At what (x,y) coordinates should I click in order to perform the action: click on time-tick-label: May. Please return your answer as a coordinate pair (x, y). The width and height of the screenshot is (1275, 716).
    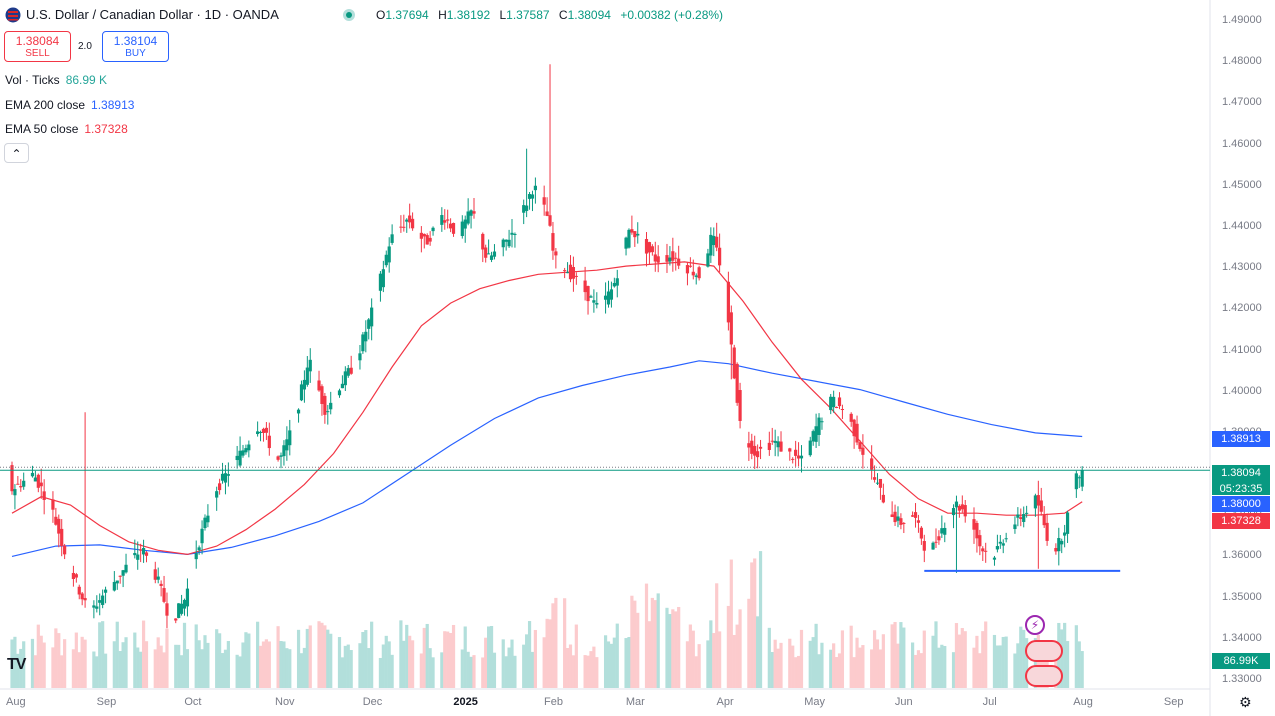
    Looking at the image, I should click on (815, 702).